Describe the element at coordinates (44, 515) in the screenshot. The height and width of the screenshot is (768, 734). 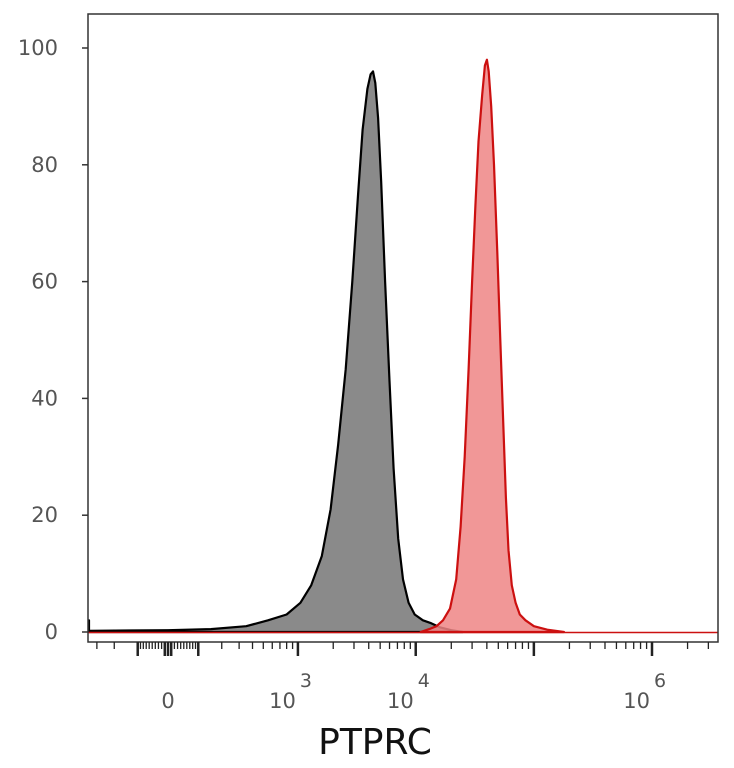
I see `y-tick-label: 20` at that location.